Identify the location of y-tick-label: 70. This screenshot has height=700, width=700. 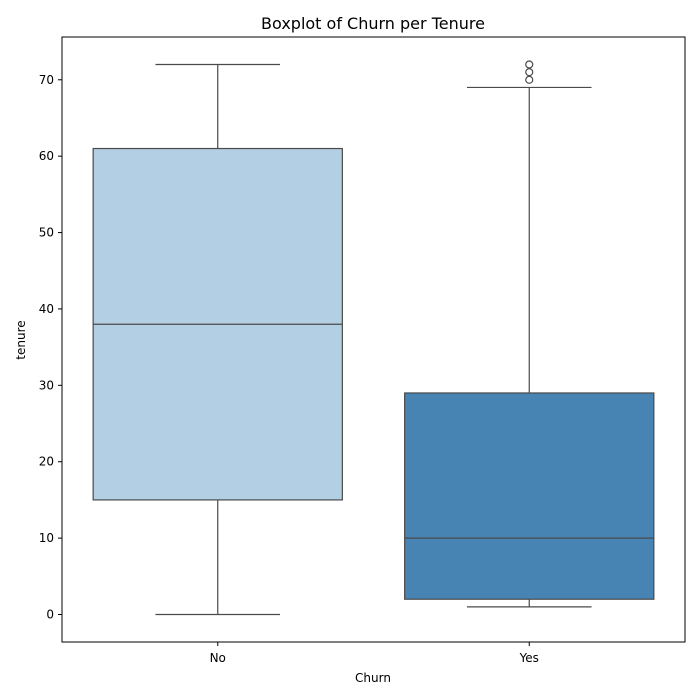
(46, 80).